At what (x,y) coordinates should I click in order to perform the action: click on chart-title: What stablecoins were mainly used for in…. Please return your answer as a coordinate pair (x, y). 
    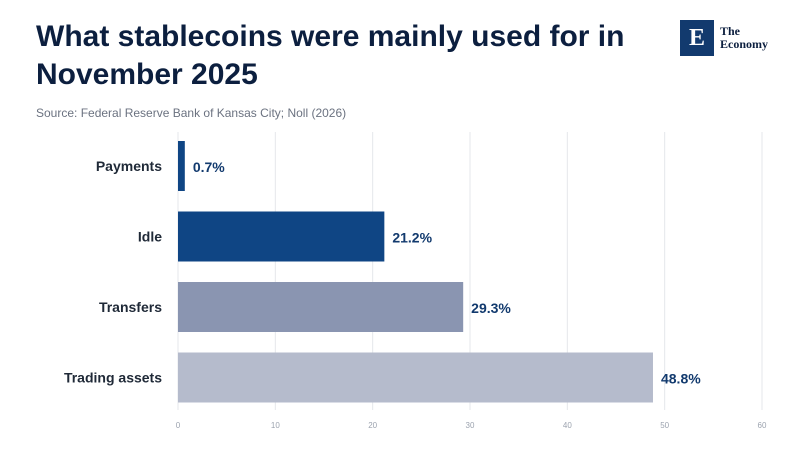
    Looking at the image, I should click on (330, 55).